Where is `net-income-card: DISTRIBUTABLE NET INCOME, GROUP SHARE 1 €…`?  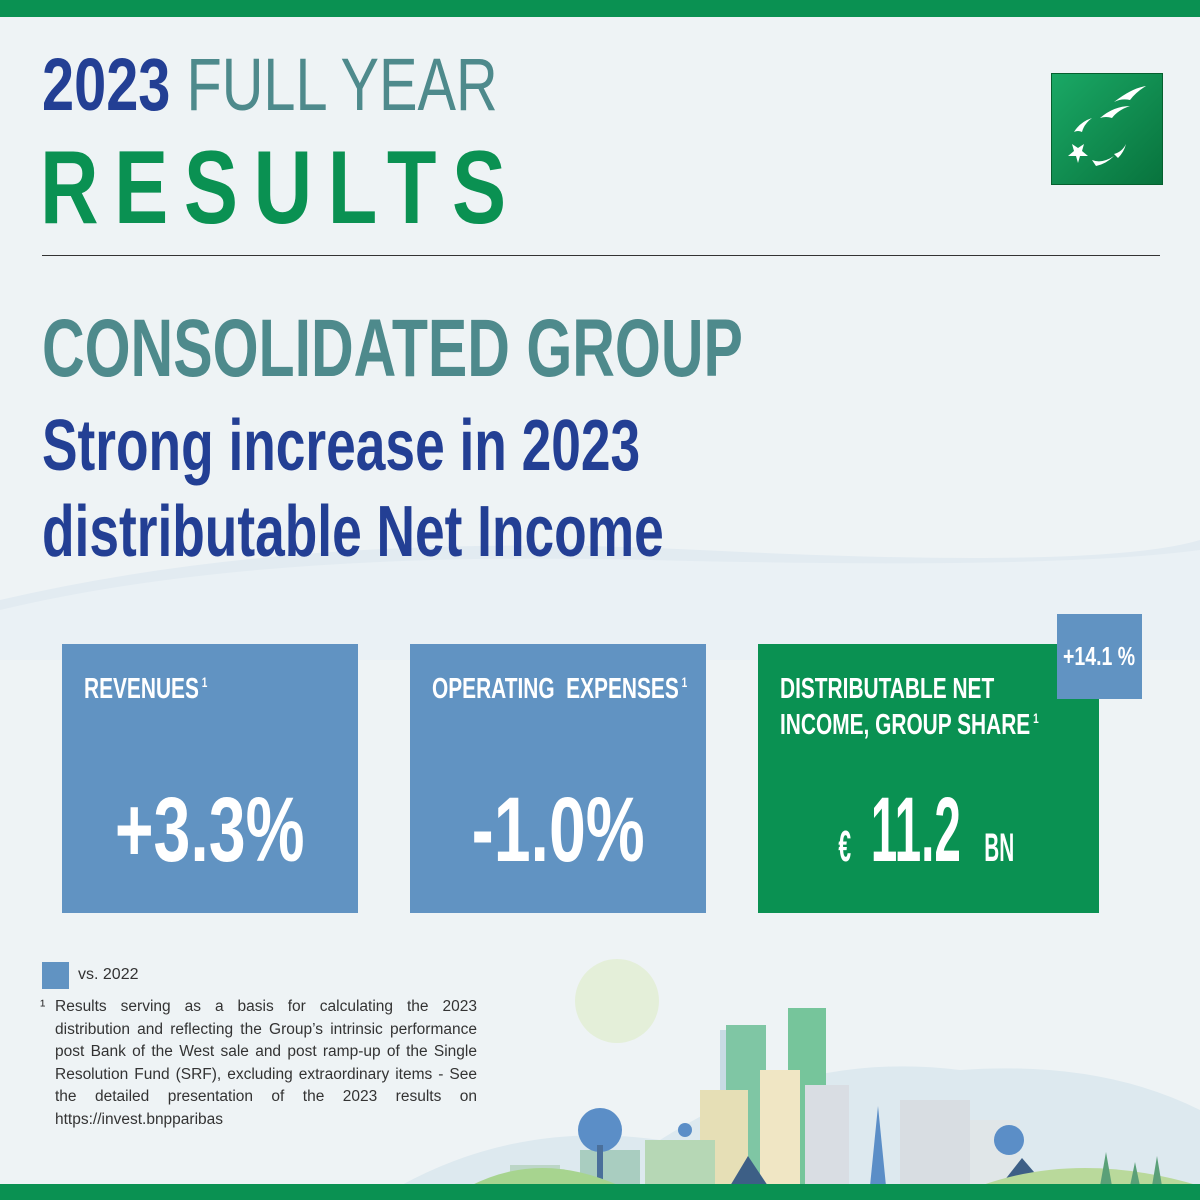 net-income-card: DISTRIBUTABLE NET INCOME, GROUP SHARE 1 €… is located at coordinates (928, 778).